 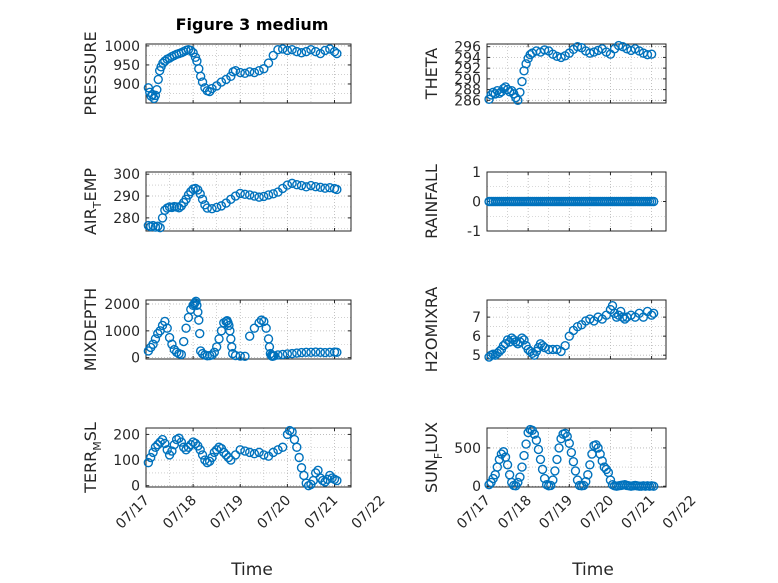 What do you see at coordinates (251, 570) in the screenshot?
I see `x-axis-label-left: Time` at bounding box center [251, 570].